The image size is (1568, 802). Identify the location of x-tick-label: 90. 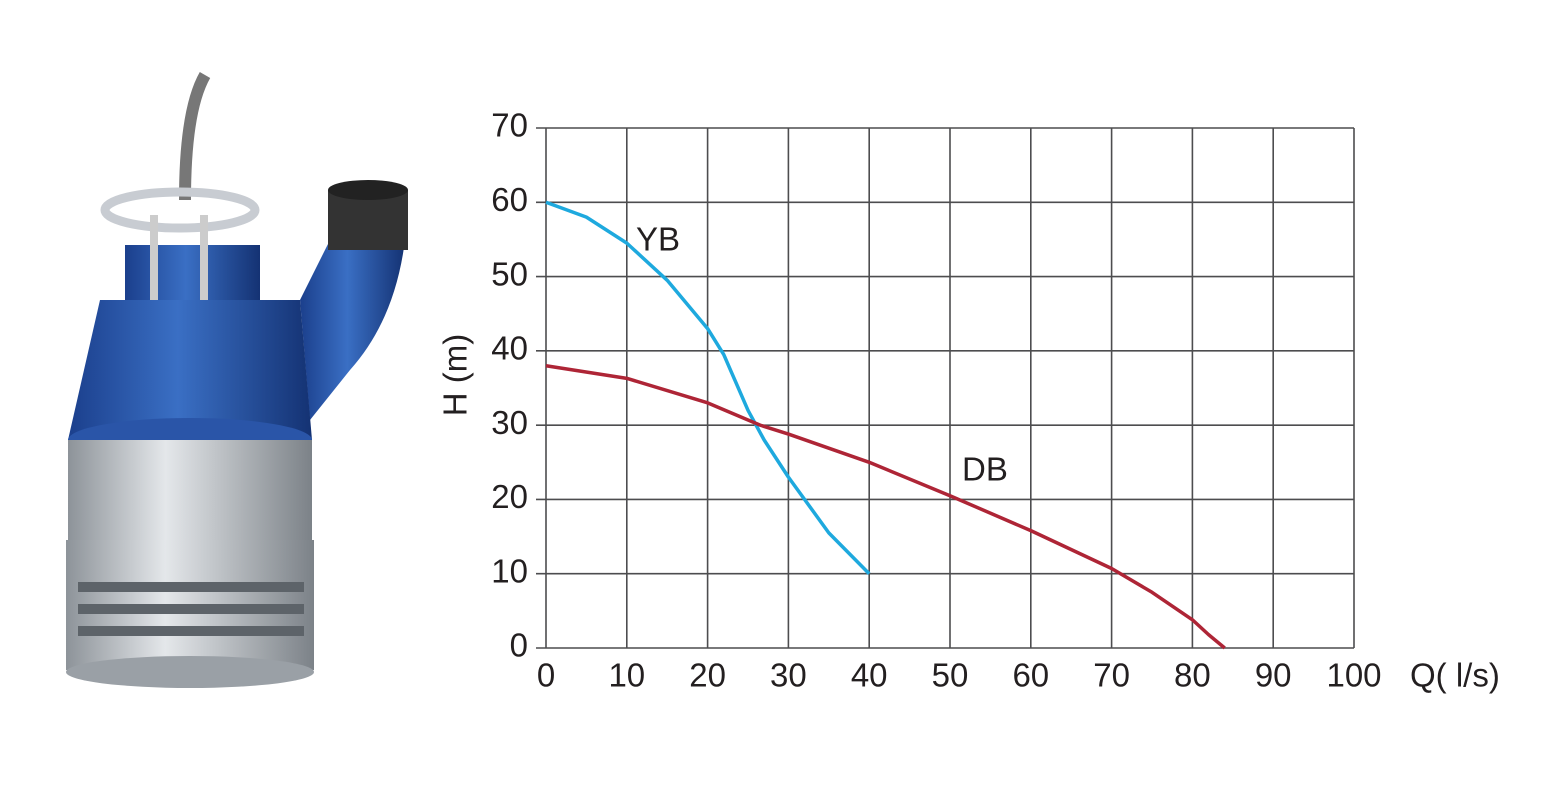
(1273, 675).